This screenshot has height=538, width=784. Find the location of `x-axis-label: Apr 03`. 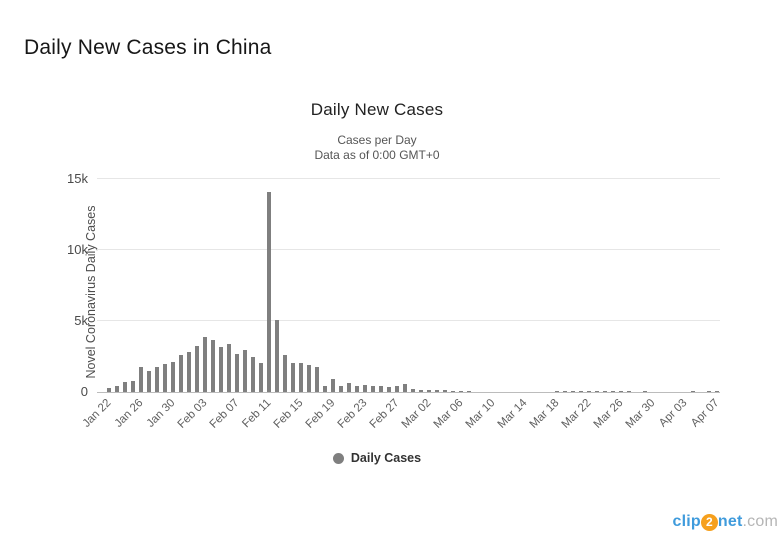

x-axis-label: Apr 03 is located at coordinates (672, 413).